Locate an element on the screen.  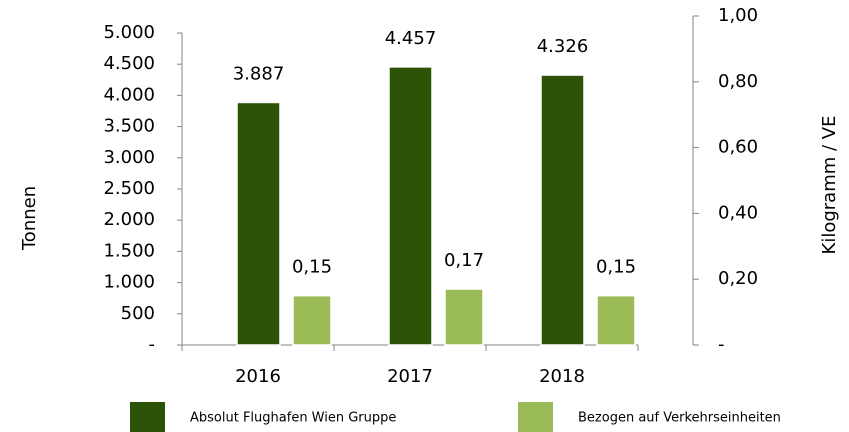
y-tick-label: 5.000 is located at coordinates (129, 32).